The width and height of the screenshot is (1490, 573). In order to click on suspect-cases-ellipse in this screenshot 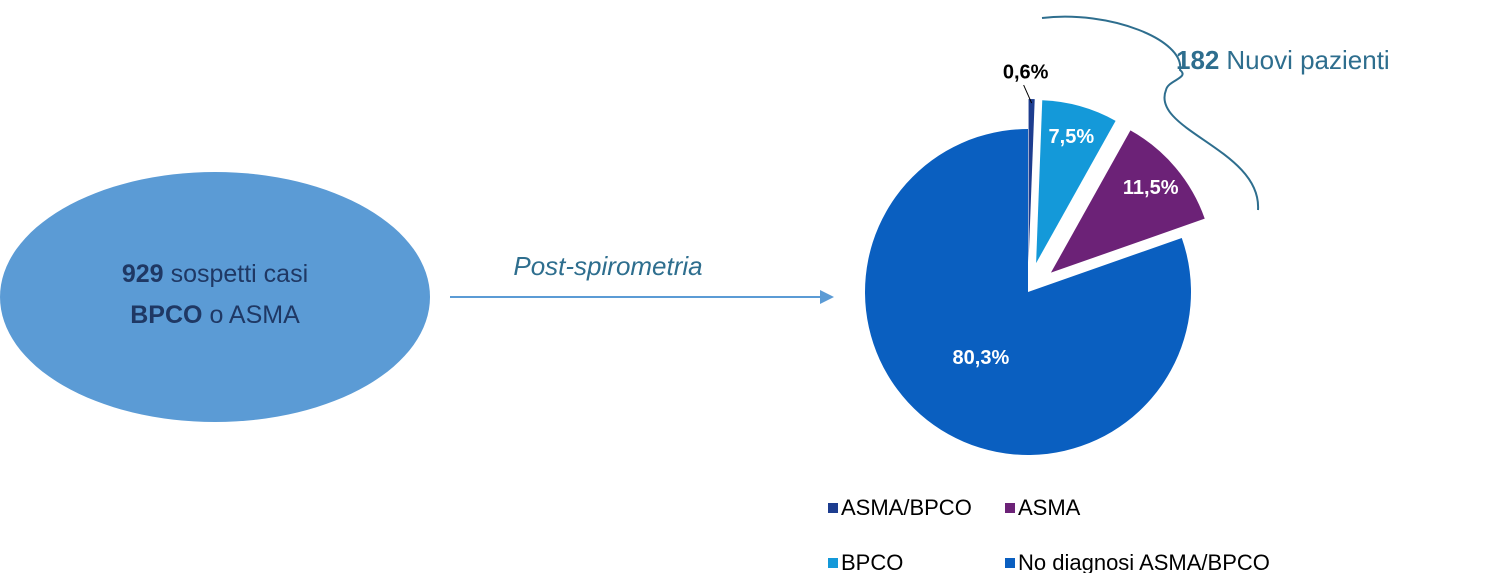, I will do `click(215, 297)`.